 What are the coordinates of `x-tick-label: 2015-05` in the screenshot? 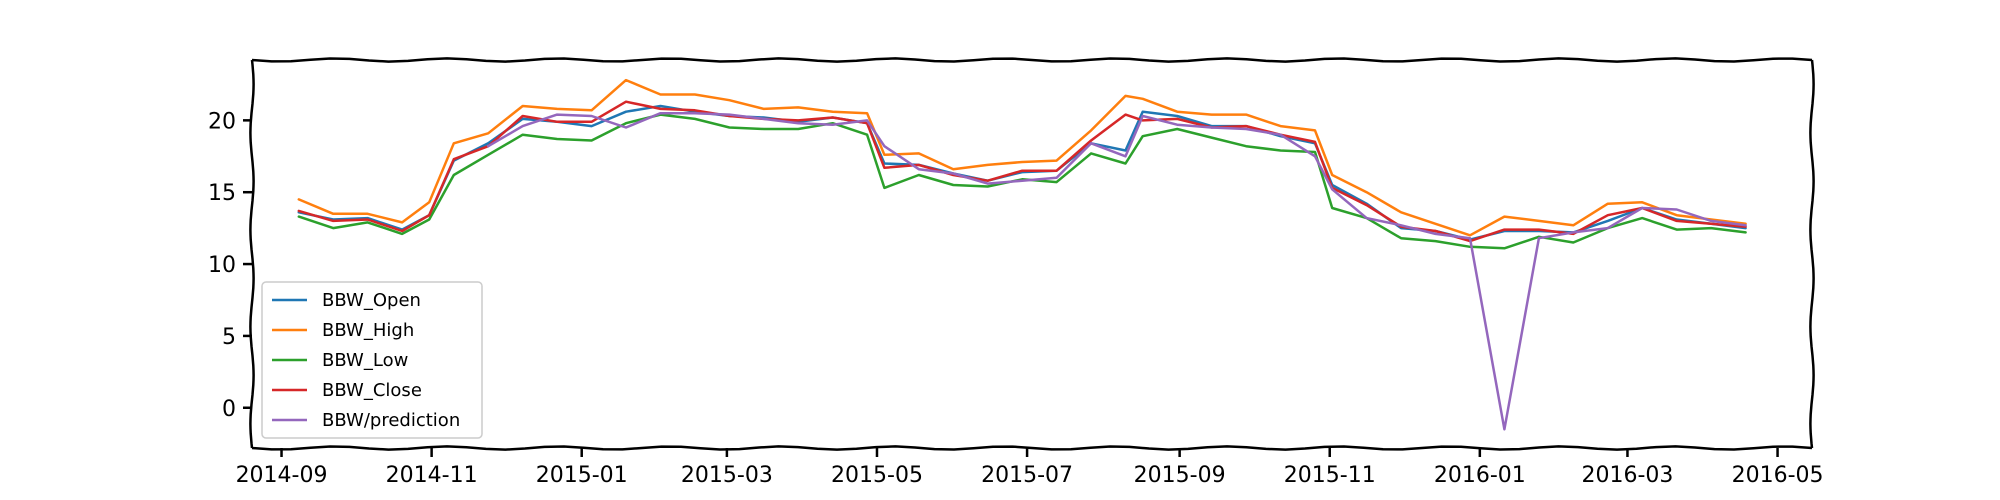 It's located at (877, 475).